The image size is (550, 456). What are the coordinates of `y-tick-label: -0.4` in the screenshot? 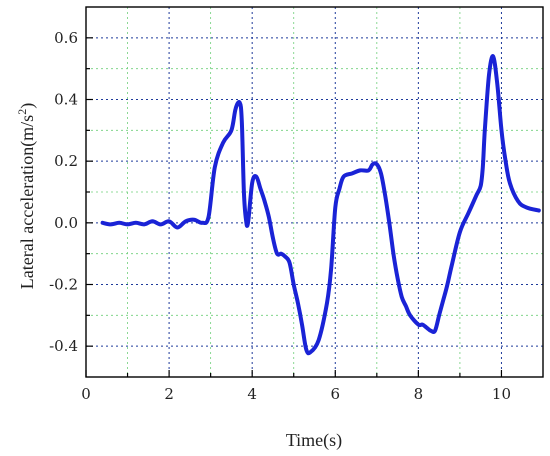 It's located at (63, 346).